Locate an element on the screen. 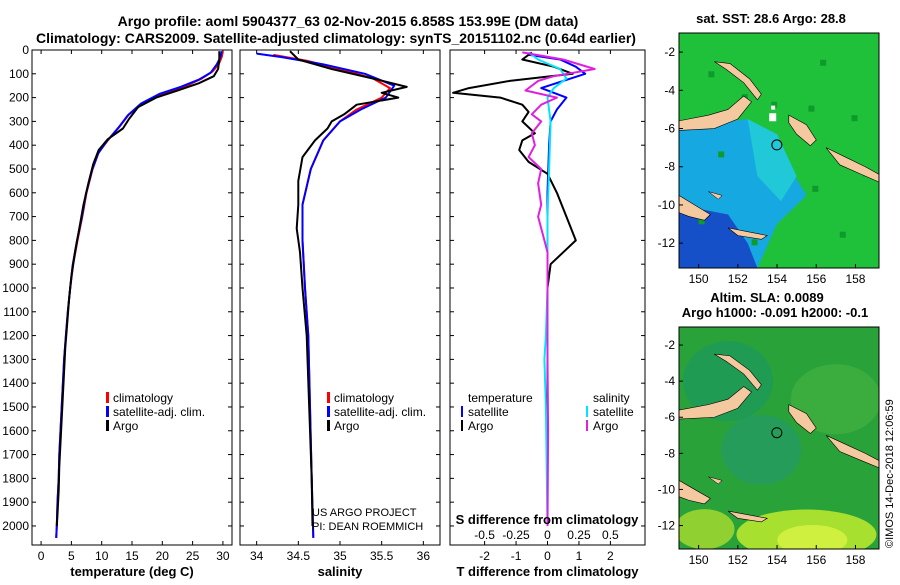 The image size is (900, 585). sla-peak-region is located at coordinates (812, 536).